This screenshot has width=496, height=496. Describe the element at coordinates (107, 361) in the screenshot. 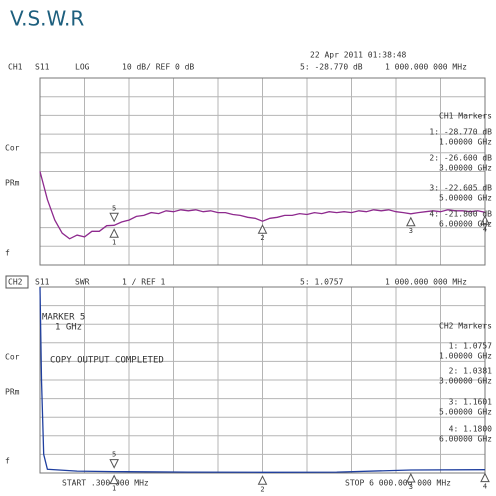

I see `note: COPY OUTPUT COMPLETED` at that location.